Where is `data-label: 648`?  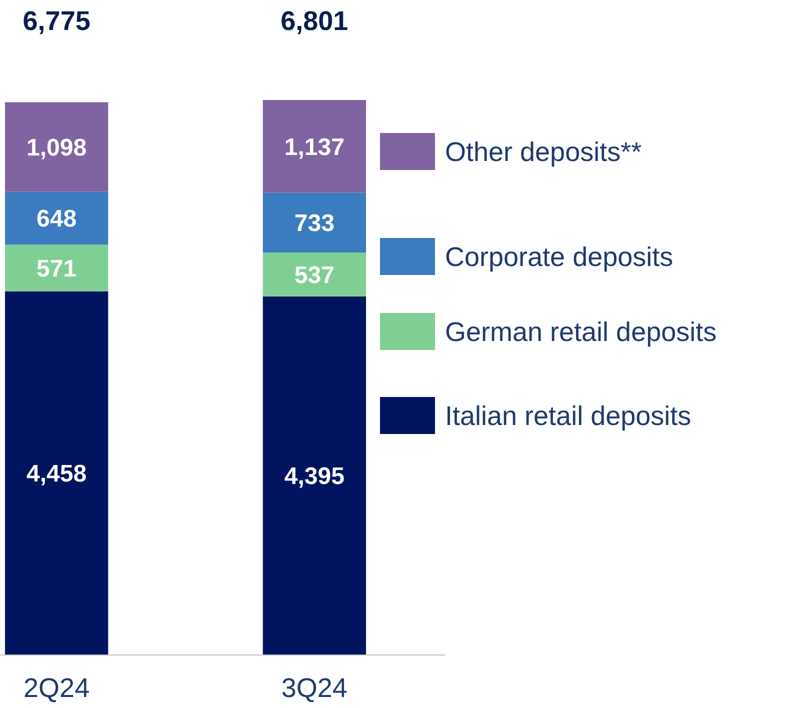 data-label: 648 is located at coordinates (56, 219).